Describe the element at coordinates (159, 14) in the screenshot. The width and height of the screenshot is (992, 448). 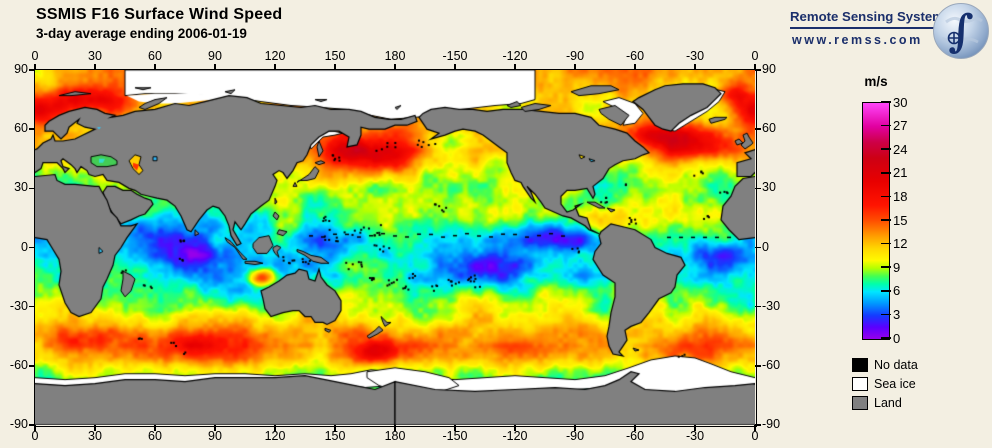
I see `page-title: SSMIS F16 Surface Wind Speed` at that location.